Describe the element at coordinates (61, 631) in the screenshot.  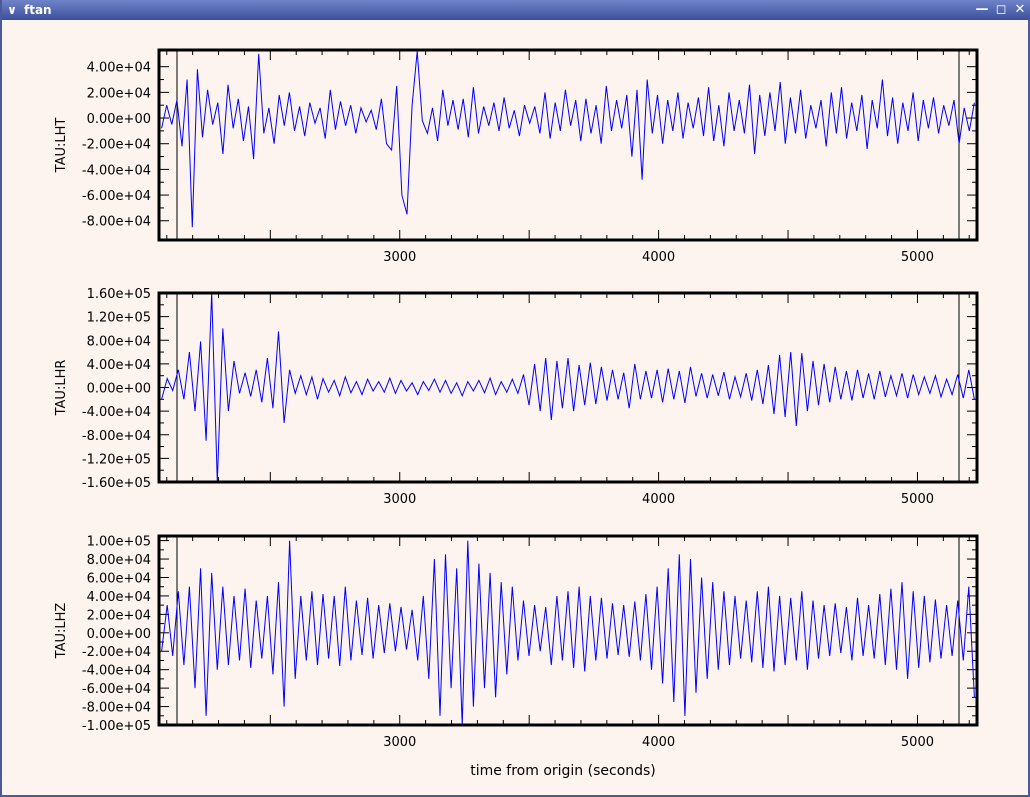
I see `y-axis-label: TAU:LHZ` at that location.